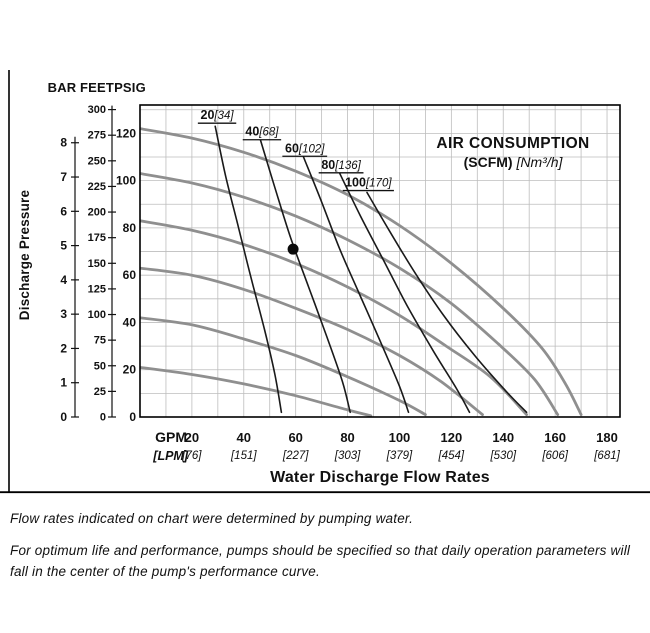 Image resolution: width=650 pixels, height=633 pixels. What do you see at coordinates (244, 437) in the screenshot?
I see `gpm-tick-label: 40` at bounding box center [244, 437].